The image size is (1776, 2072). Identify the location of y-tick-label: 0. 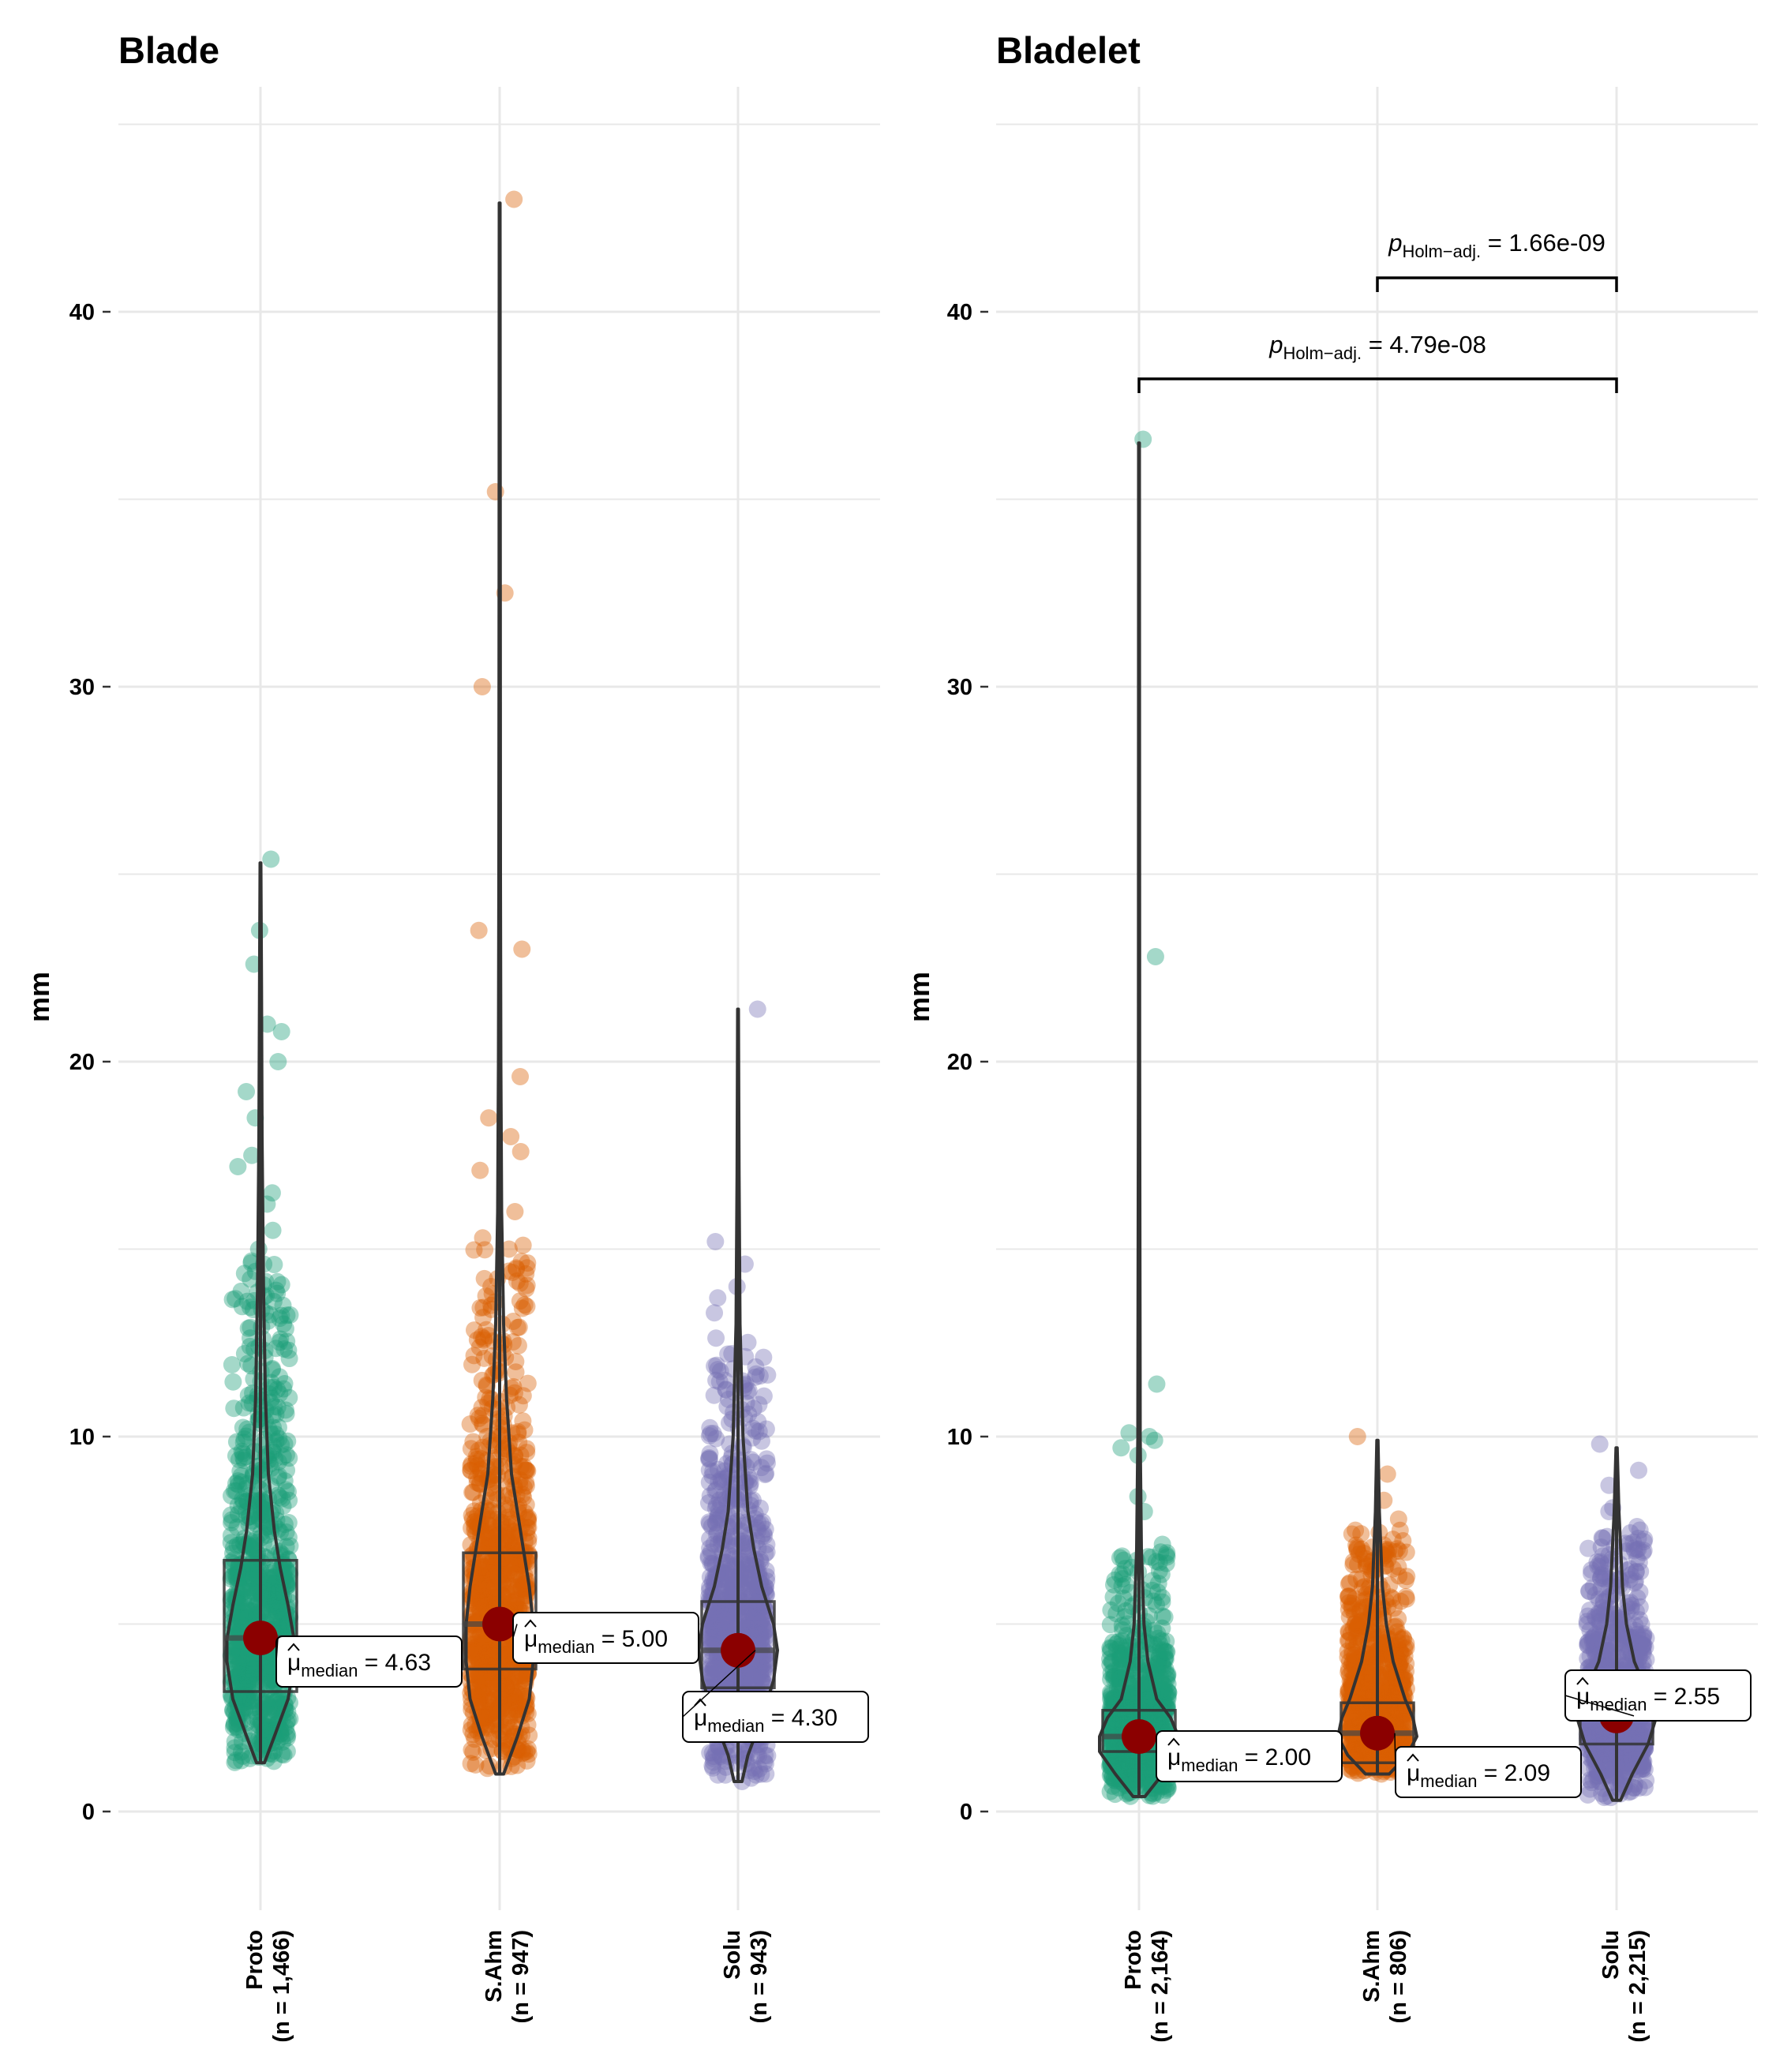
(88, 1812).